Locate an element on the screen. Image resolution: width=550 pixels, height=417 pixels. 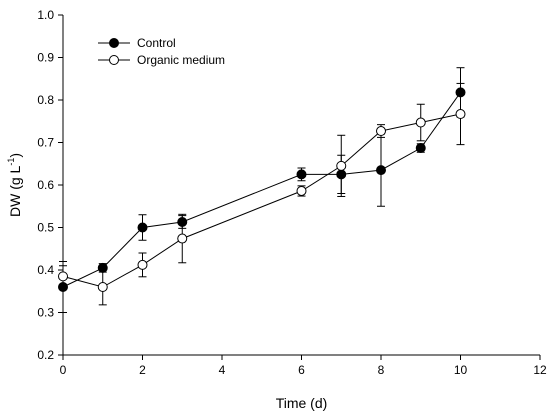
y-tick-label: 0.4 is located at coordinates (45, 270).